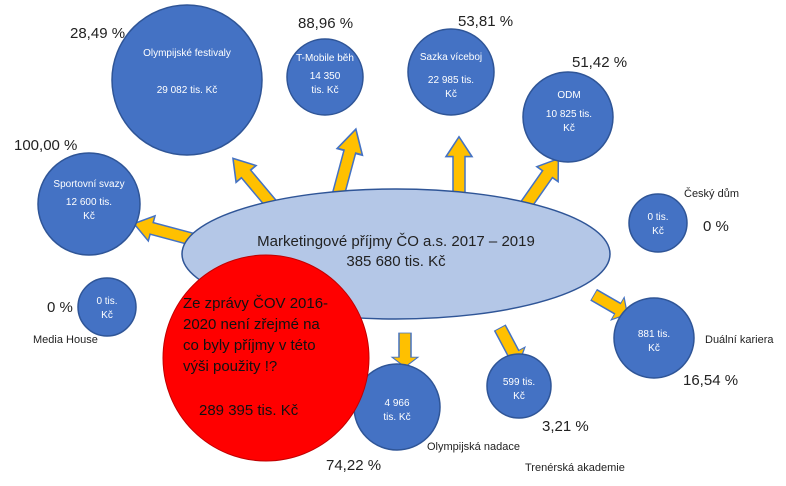  What do you see at coordinates (451, 57) in the screenshot?
I see `sazka-viceboj-name: Sazka víceboj` at bounding box center [451, 57].